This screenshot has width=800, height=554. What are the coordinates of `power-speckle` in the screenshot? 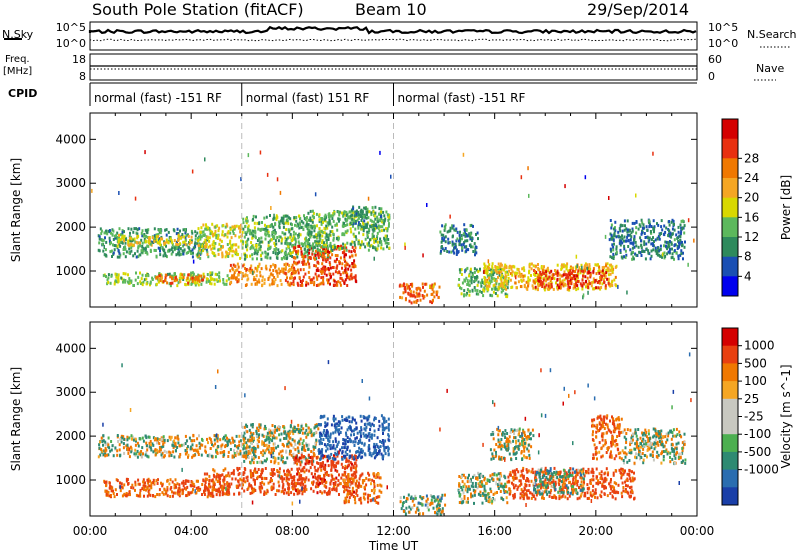 It's located at (653, 153).